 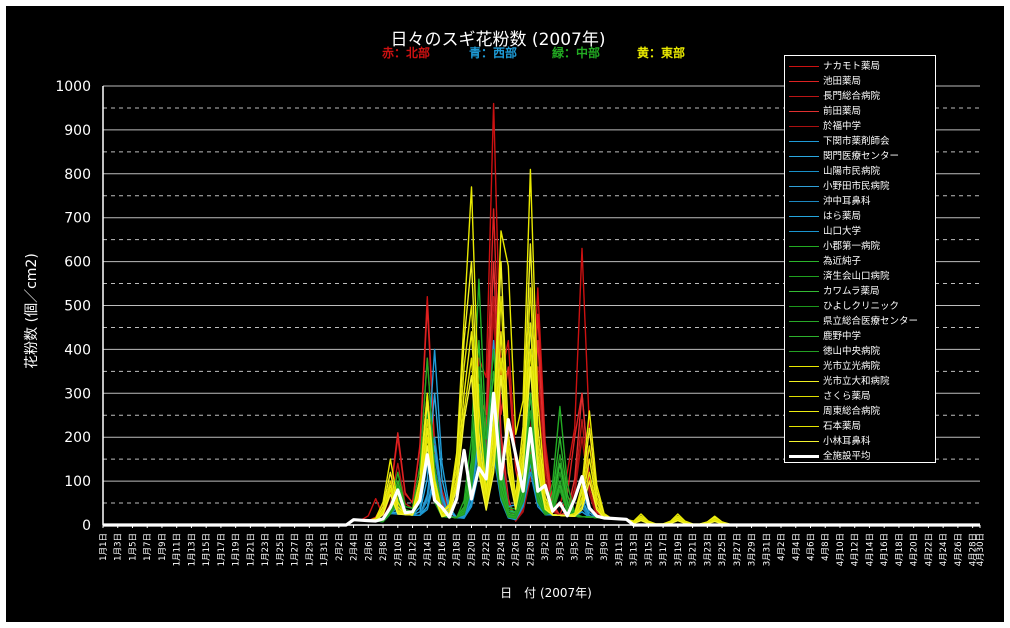 I want to click on x-tick-label: 4月8日, so click(x=826, y=547).